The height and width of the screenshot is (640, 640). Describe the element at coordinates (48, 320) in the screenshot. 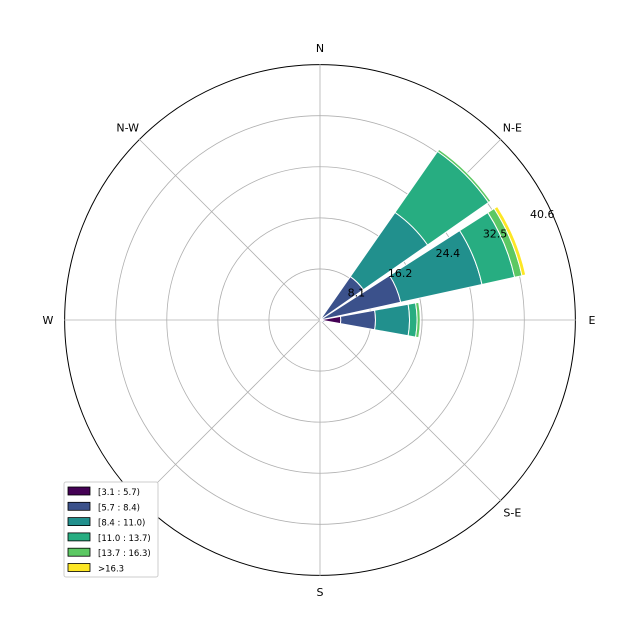

I see `direction-label: W` at that location.